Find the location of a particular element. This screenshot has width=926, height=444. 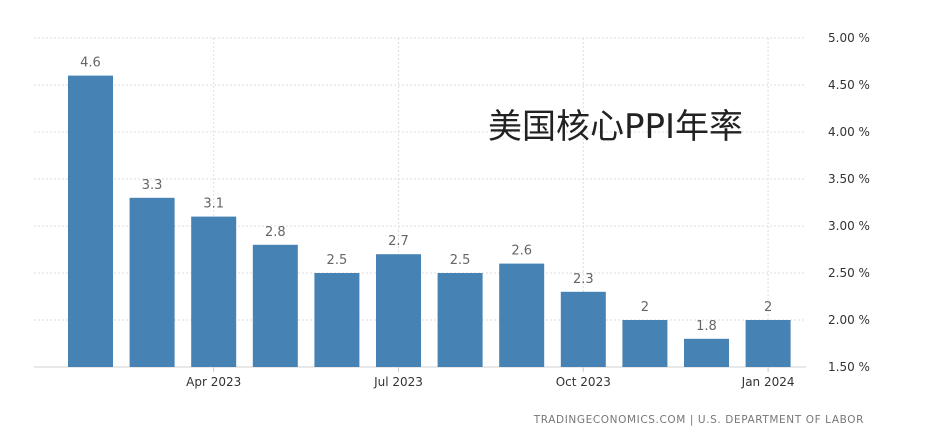

x-axis: Apr 2023 Jul 2023 Oct 2023 Jan 2024 is located at coordinates (490, 378).